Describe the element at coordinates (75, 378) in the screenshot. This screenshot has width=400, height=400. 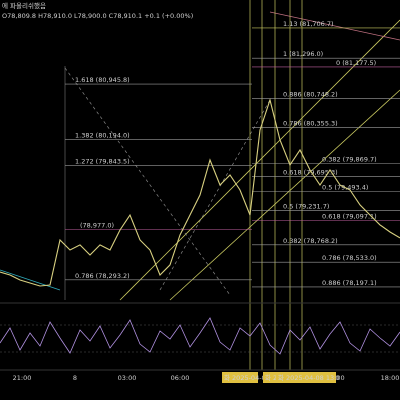
I see `x-tick-label: 8` at that location.